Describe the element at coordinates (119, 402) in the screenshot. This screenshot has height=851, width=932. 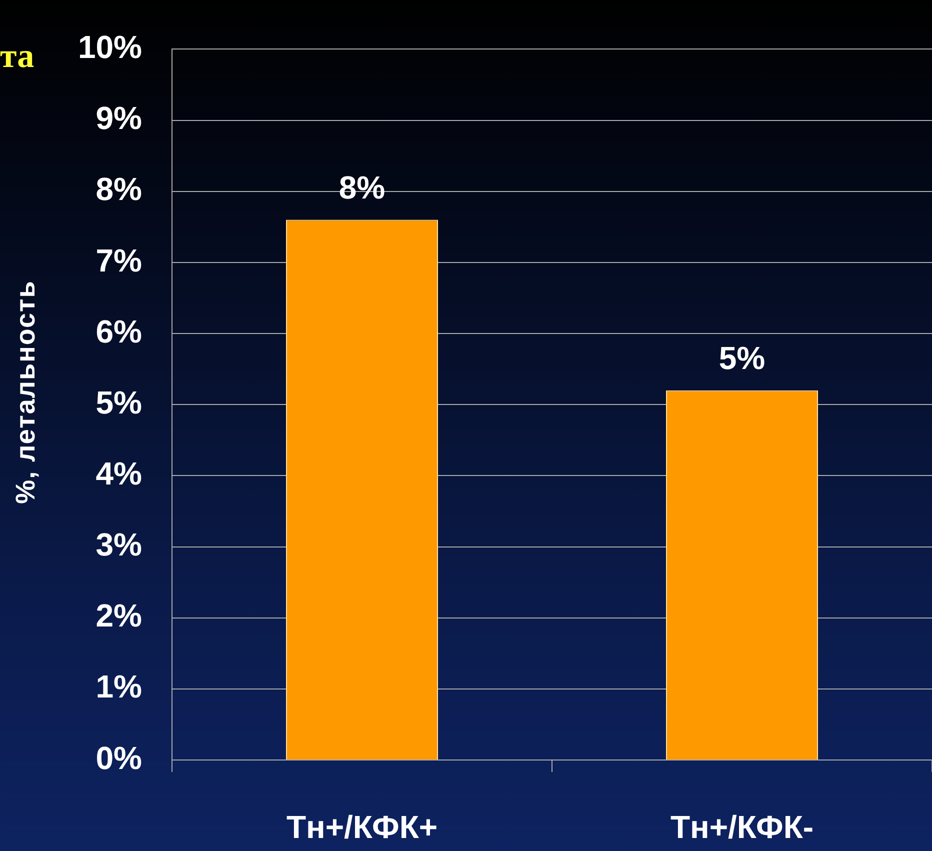
I see `y-tick-label: 5%` at that location.